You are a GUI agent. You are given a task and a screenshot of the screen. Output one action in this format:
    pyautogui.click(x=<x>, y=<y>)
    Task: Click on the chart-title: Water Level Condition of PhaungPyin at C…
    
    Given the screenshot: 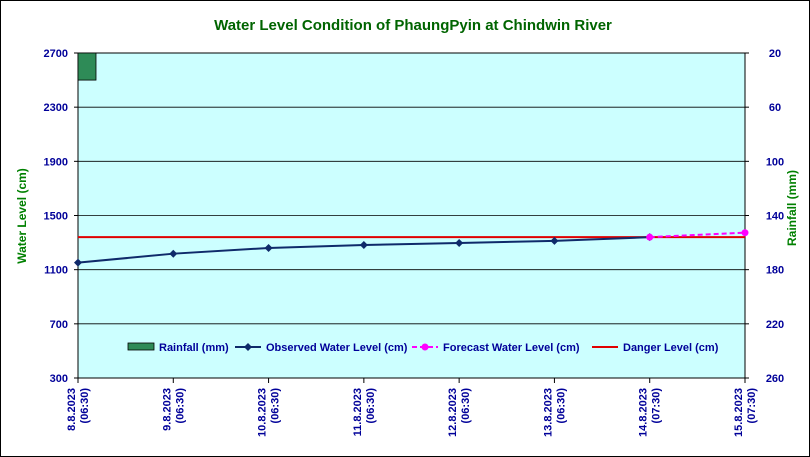 What is the action you would take?
    pyautogui.click(x=413, y=25)
    